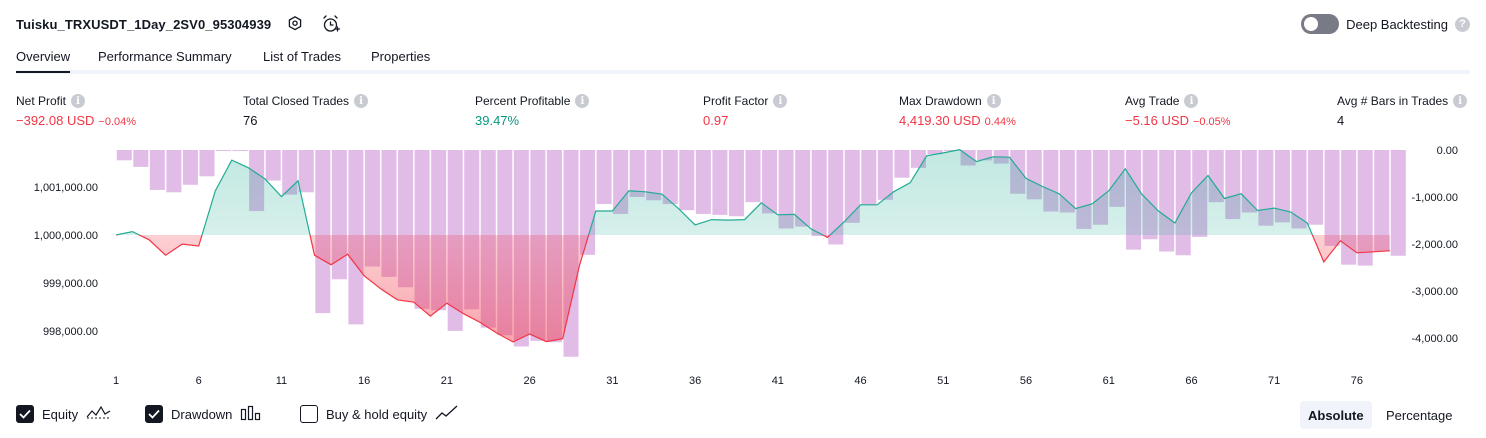 This screenshot has height=438, width=1486. I want to click on legend-buy-hold: Buy & hold equity, so click(379, 414).